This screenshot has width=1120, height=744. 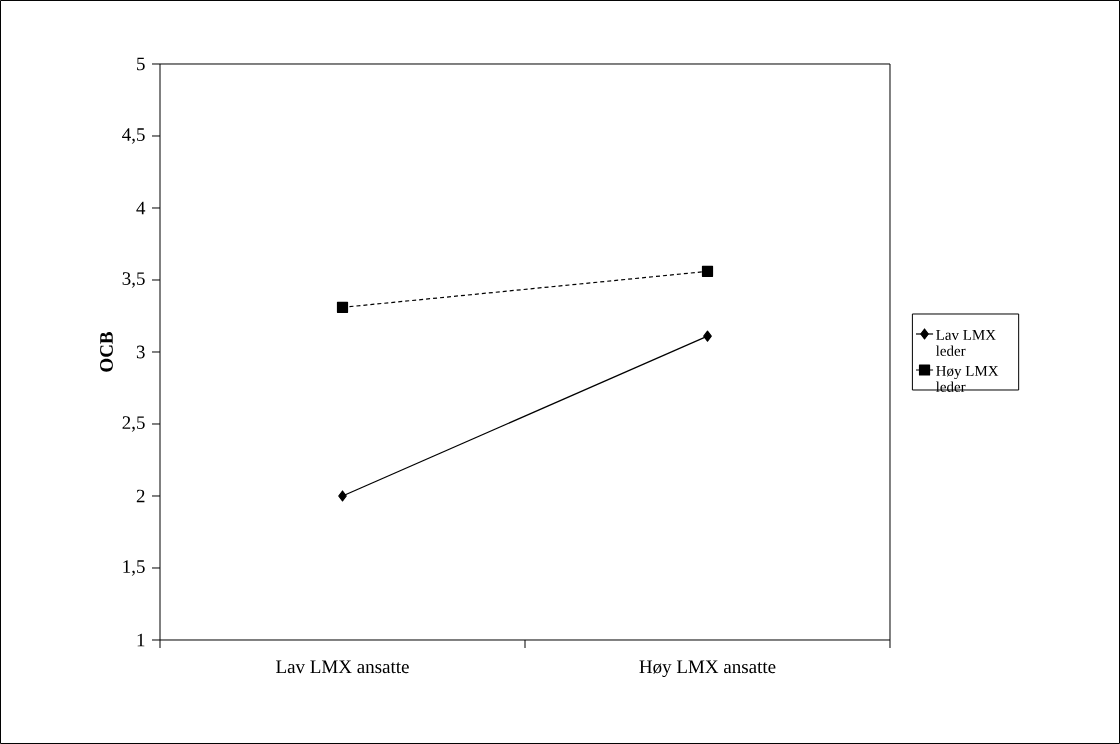 What do you see at coordinates (133, 136) in the screenshot?
I see `y-tick-label: 4,5` at bounding box center [133, 136].